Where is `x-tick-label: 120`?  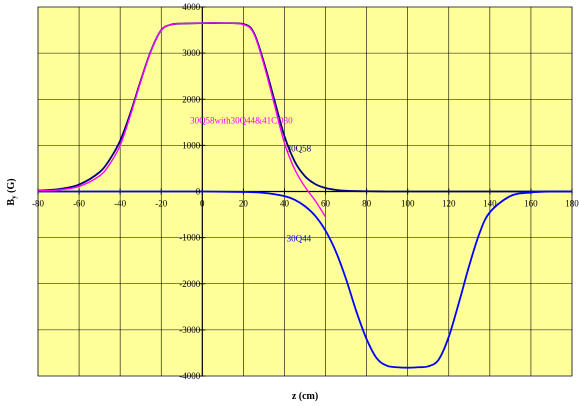
x-tick-label: 120 is located at coordinates (449, 204).